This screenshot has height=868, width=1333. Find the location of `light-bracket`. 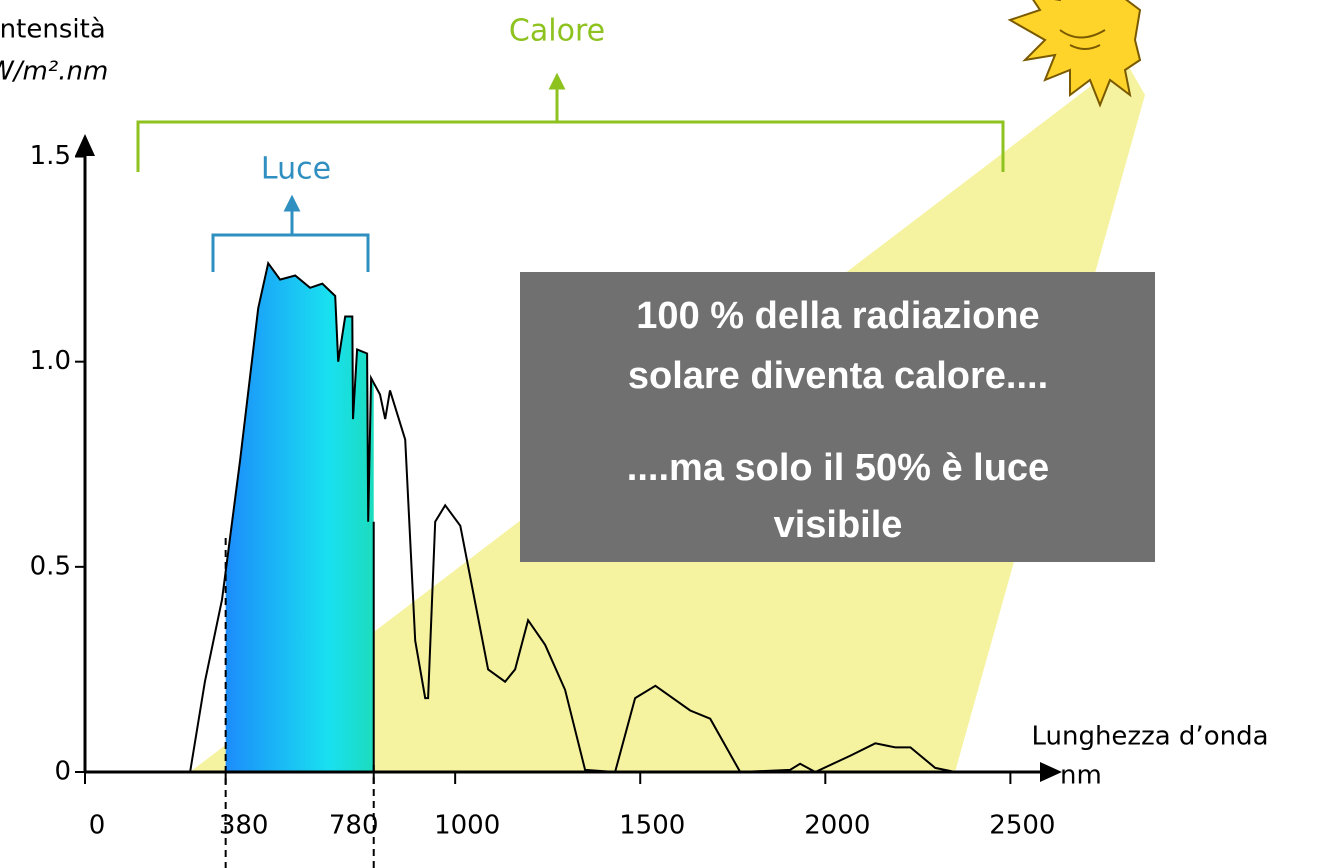

light-bracket is located at coordinates (290, 233).